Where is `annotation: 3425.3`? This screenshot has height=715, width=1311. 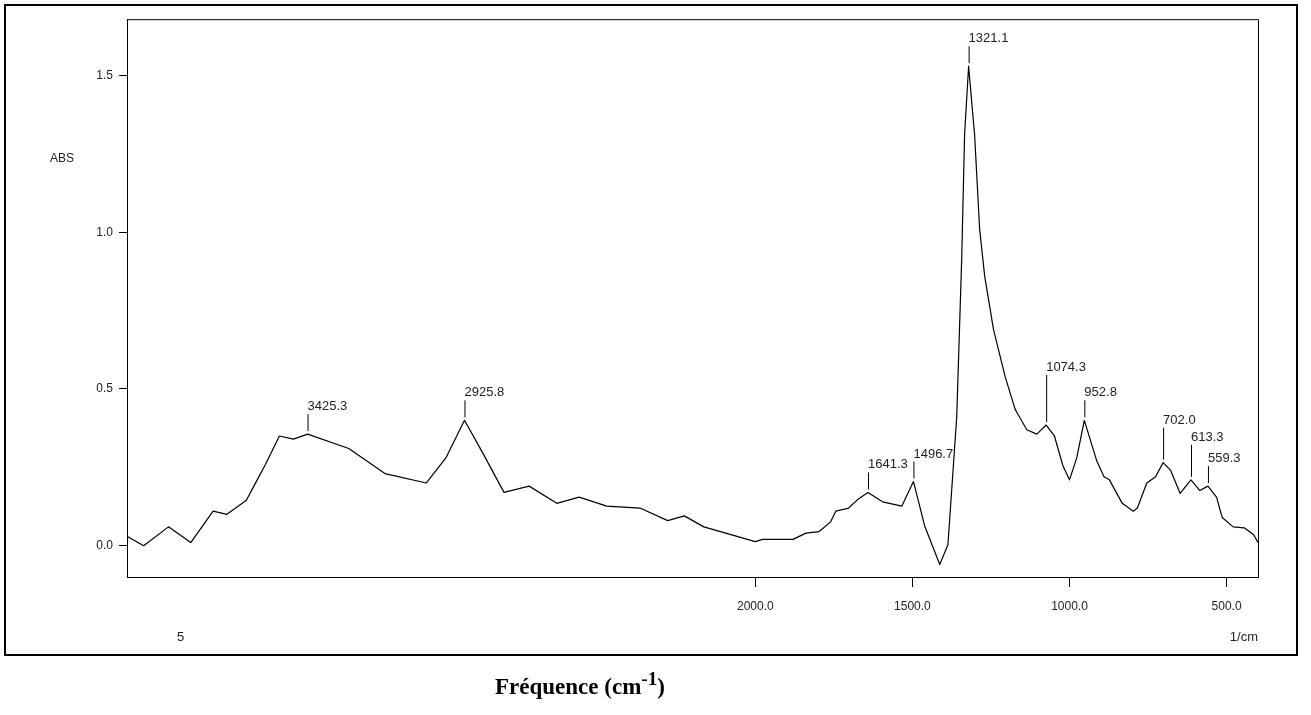
annotation: 3425.3 is located at coordinates (327, 406).